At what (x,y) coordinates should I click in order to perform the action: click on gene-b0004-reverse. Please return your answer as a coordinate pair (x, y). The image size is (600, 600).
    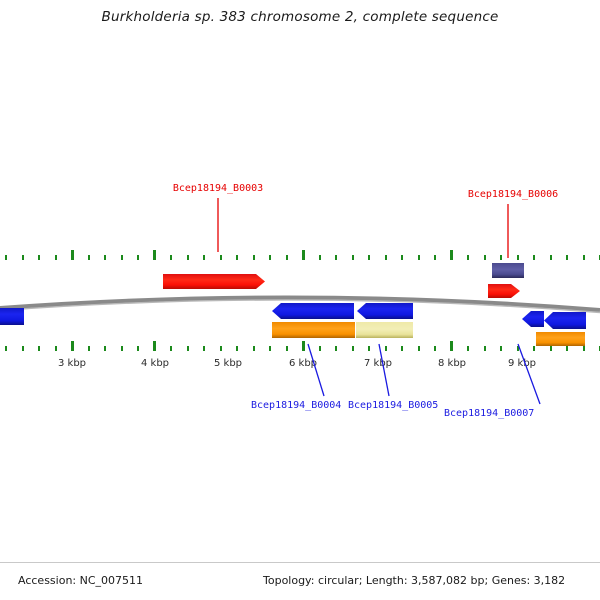
    Looking at the image, I should click on (313, 311).